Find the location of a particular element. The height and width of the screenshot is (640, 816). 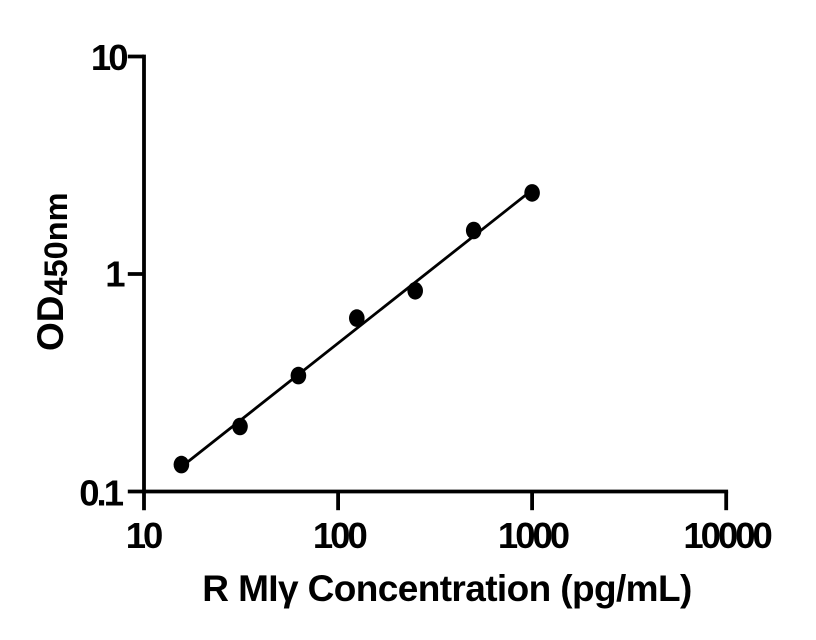

svg-text: 10000 is located at coordinates (727, 535).